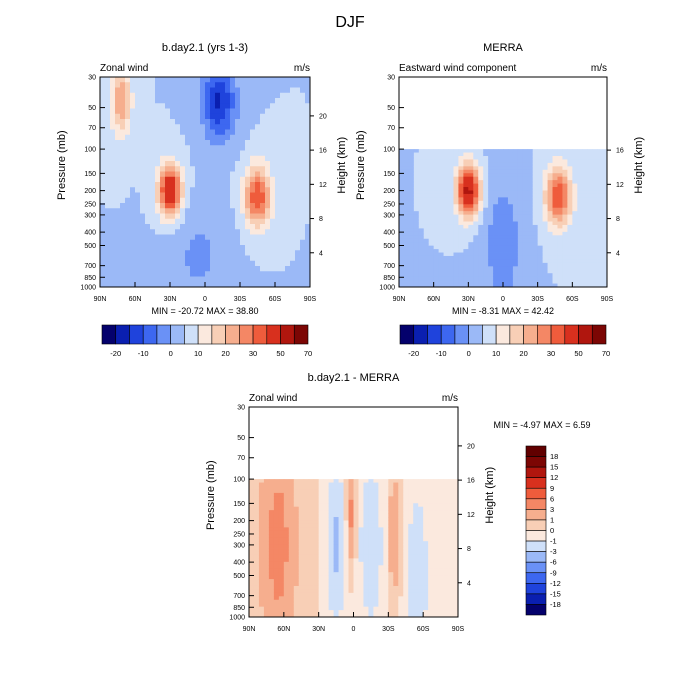 The image size is (700, 700). I want to click on y-tick-label: 700, so click(90, 266).